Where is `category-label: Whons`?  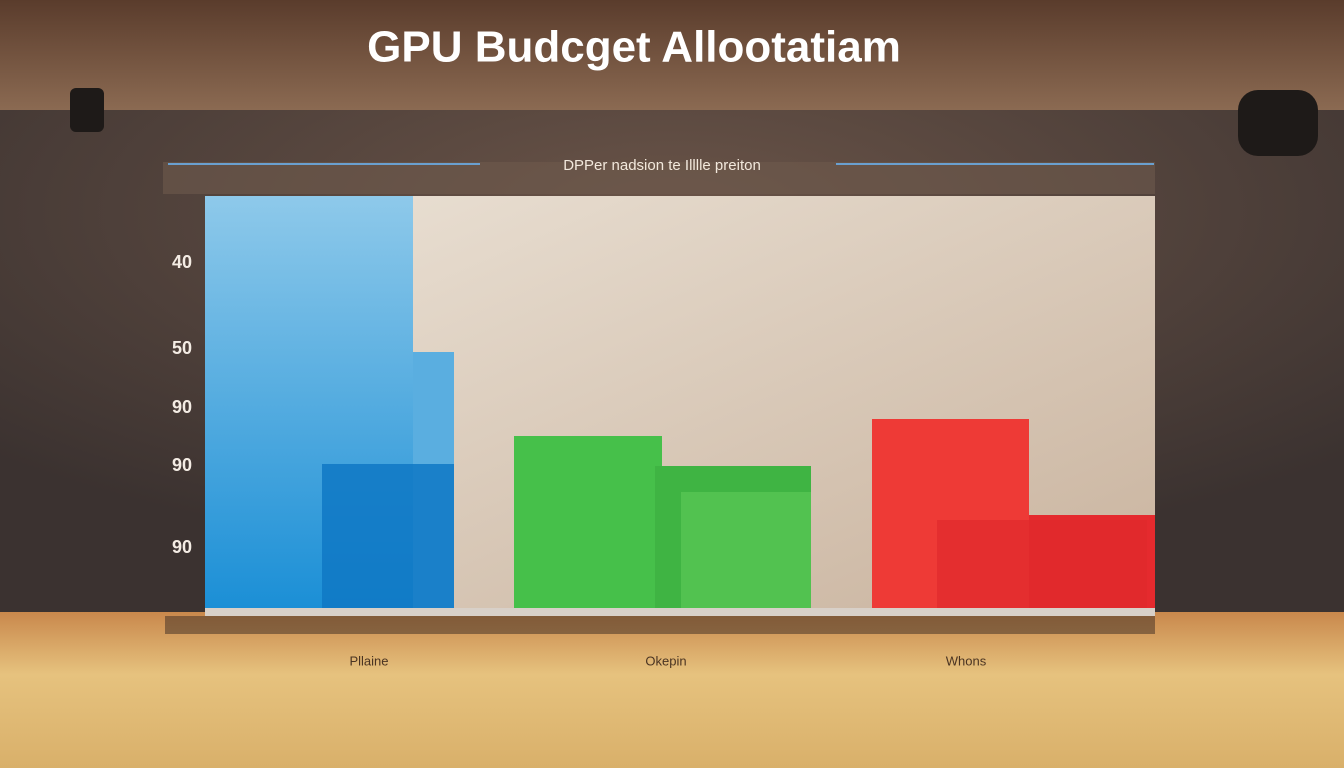
category-label: Whons is located at coordinates (966, 660).